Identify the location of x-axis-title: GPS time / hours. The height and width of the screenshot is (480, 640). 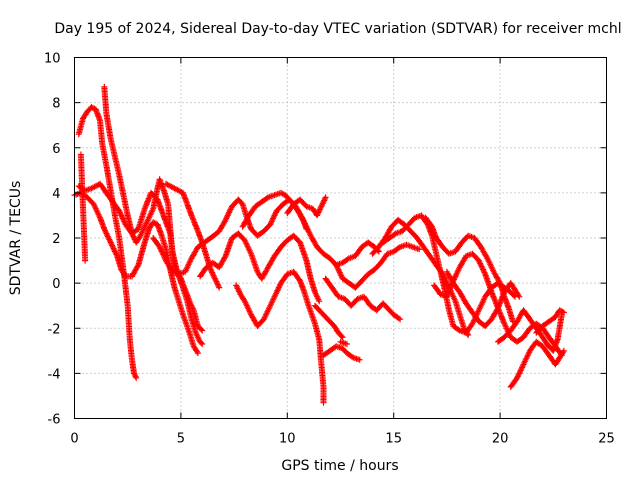
(339, 466).